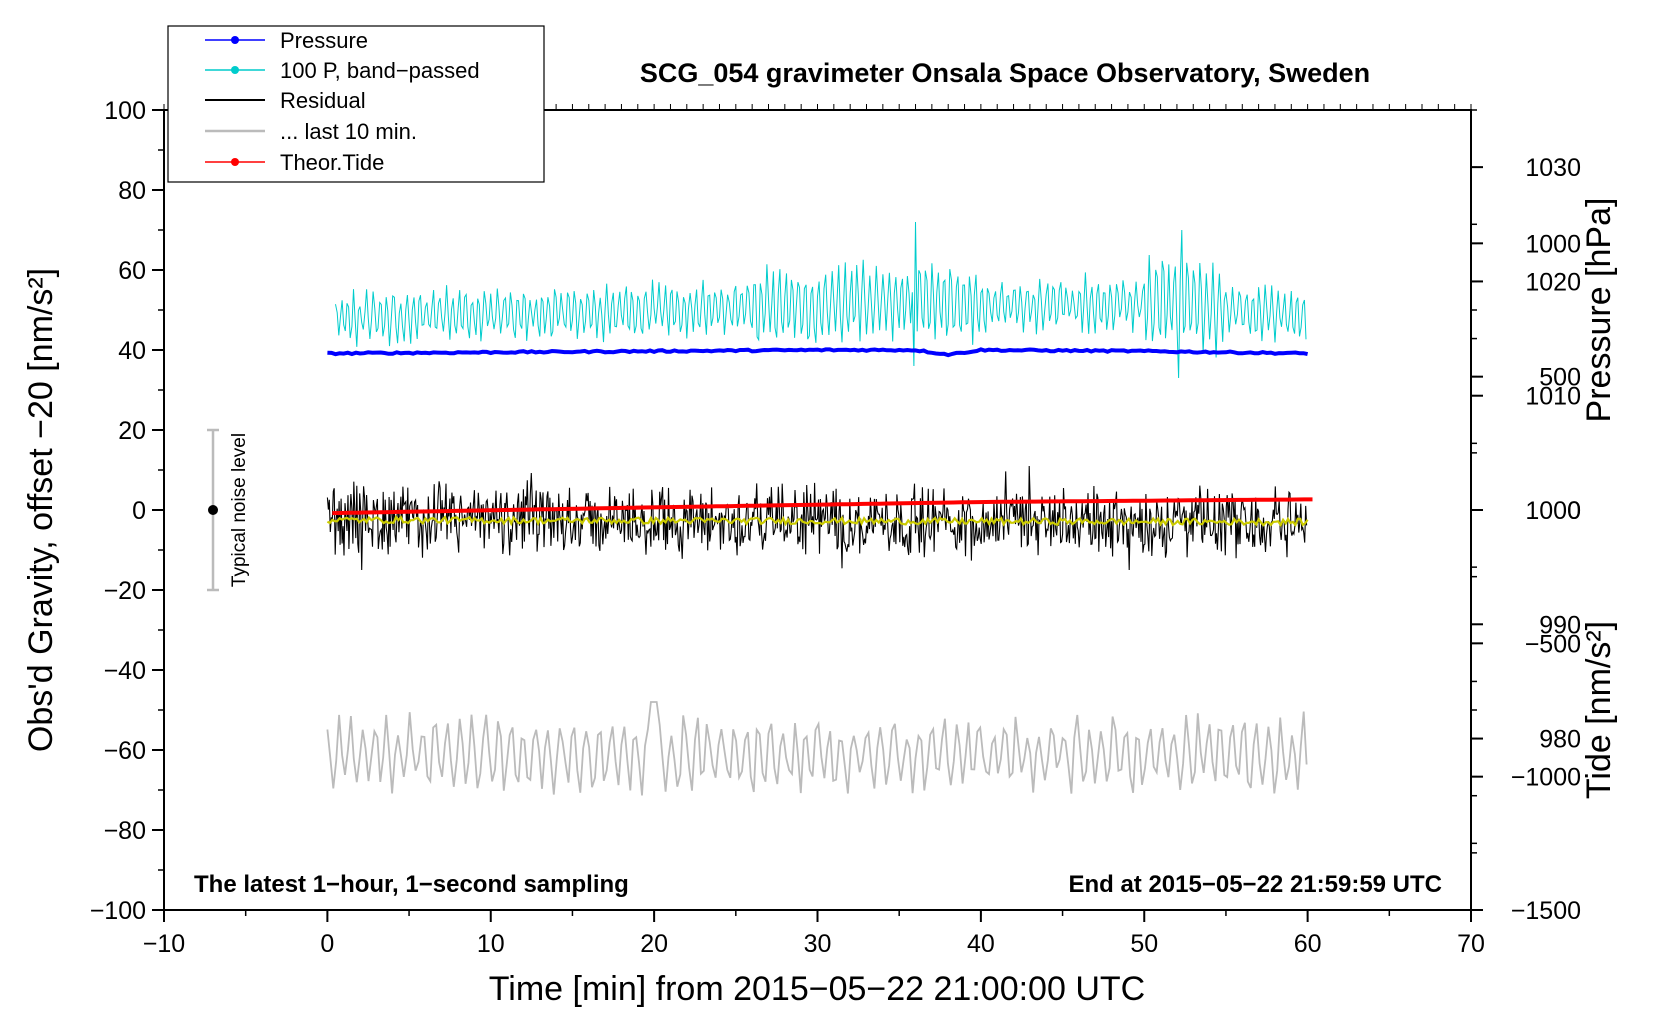 This screenshot has height=1020, width=1660. Describe the element at coordinates (127, 511) in the screenshot. I see `y-axis-left: 100 80 60 40 20 0 −20 −40 −60 −80 −100` at that location.